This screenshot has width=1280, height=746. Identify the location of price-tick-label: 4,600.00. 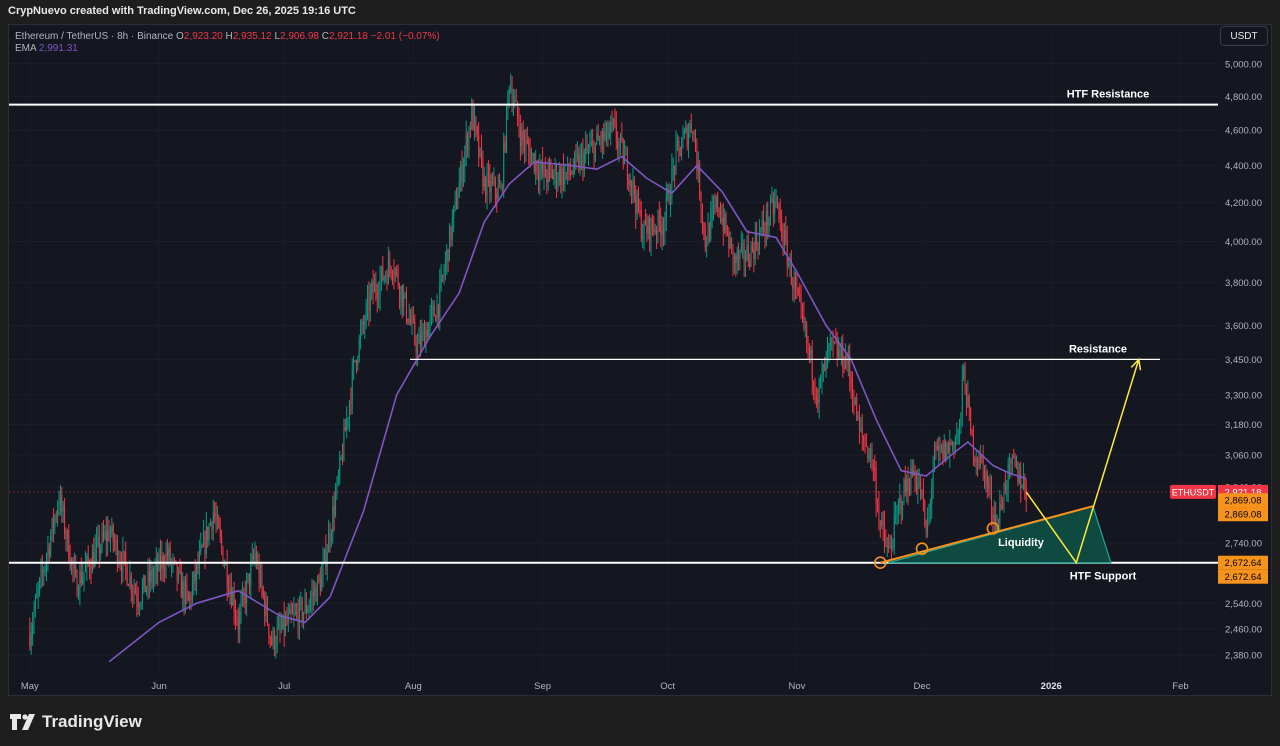
(1243, 131).